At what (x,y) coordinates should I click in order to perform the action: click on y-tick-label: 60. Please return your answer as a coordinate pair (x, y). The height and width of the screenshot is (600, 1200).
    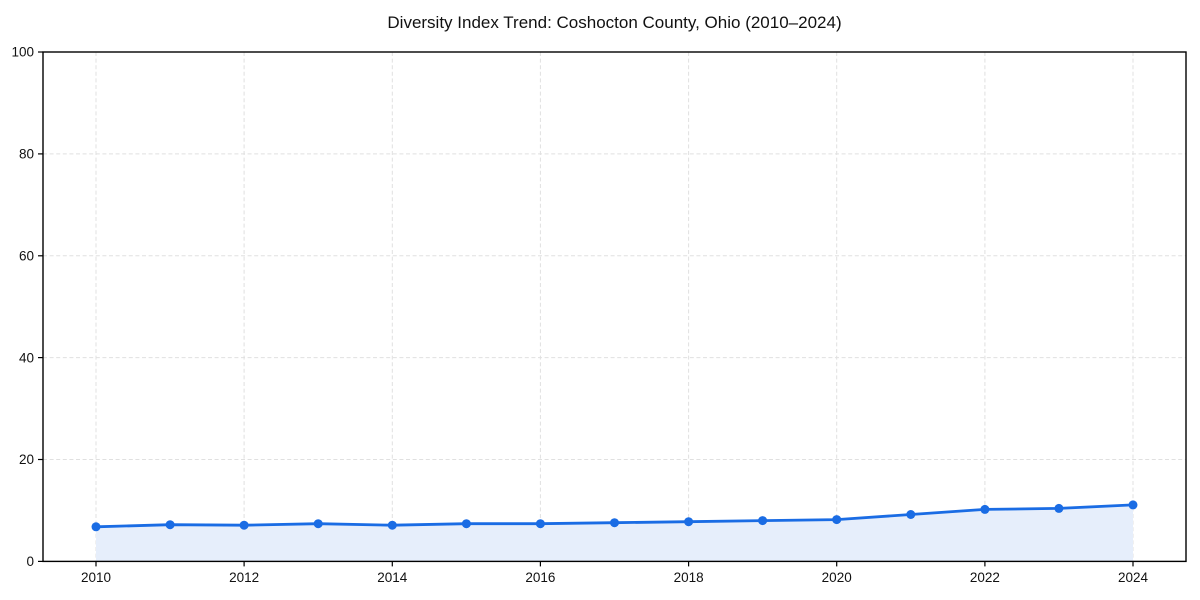
    Looking at the image, I should click on (26, 256).